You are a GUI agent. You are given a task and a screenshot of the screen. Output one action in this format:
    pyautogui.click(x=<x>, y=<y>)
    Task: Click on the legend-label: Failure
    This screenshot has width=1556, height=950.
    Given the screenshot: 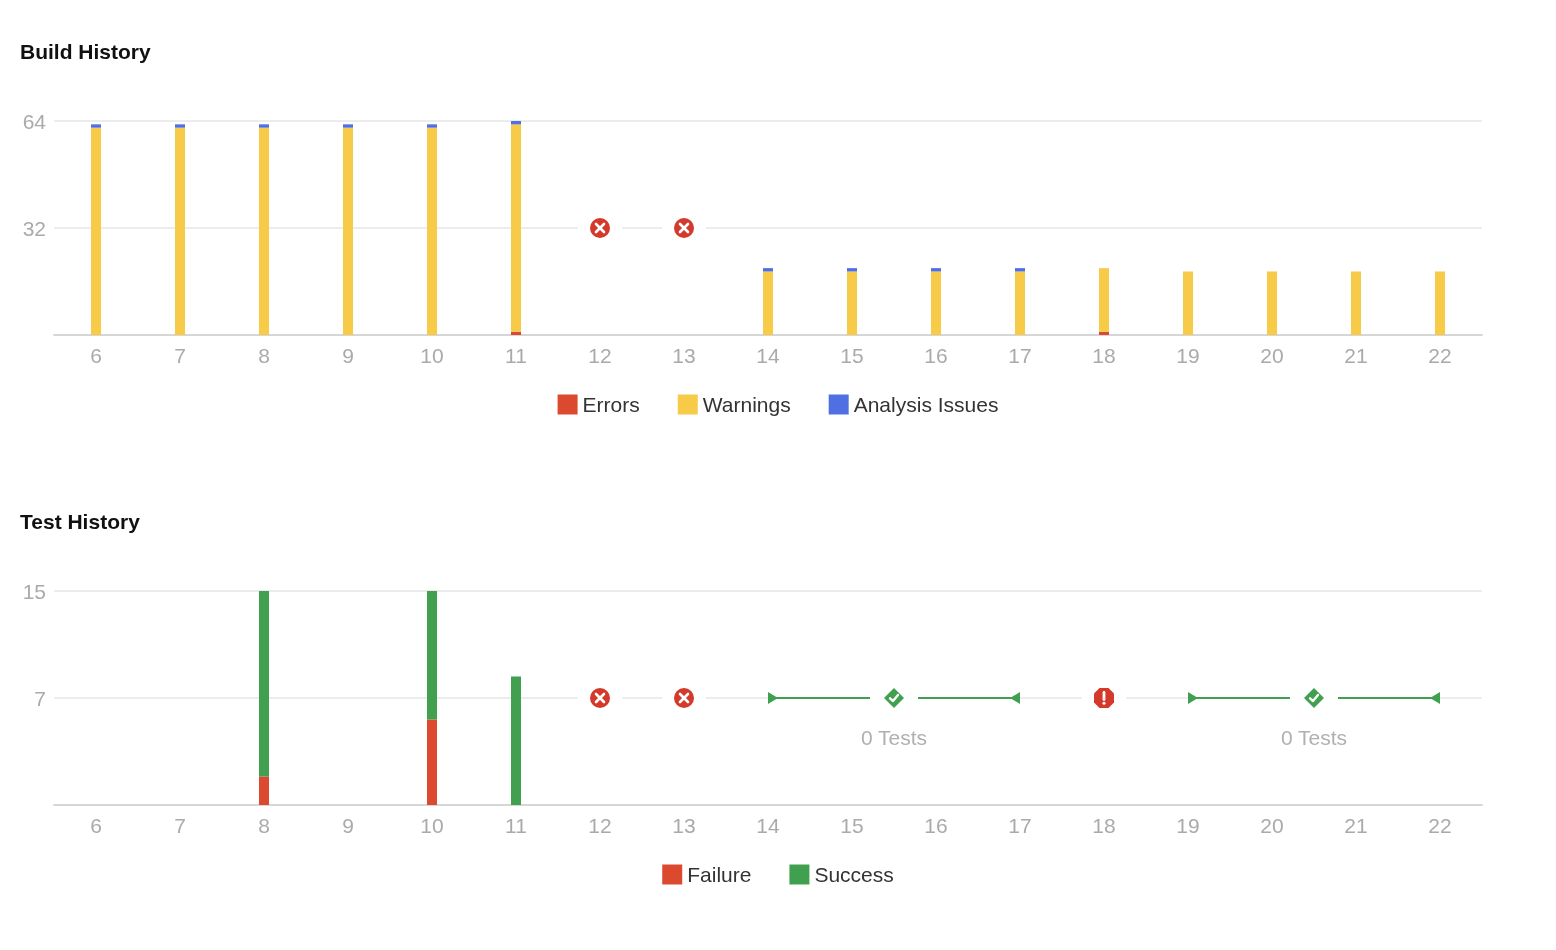 What is the action you would take?
    pyautogui.click(x=719, y=874)
    